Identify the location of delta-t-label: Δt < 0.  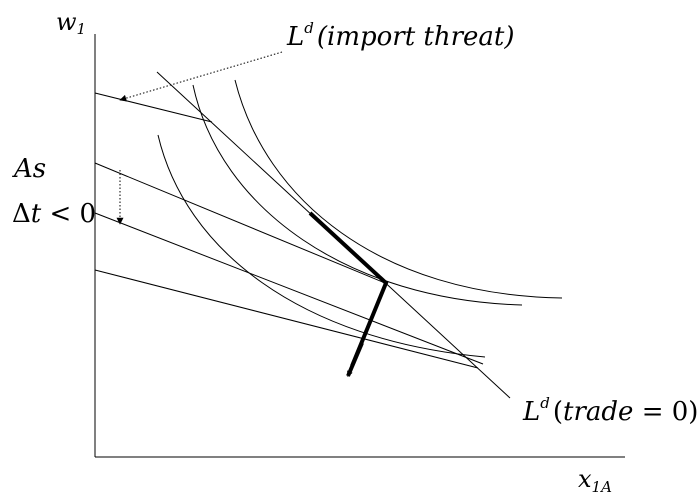
(54, 214).